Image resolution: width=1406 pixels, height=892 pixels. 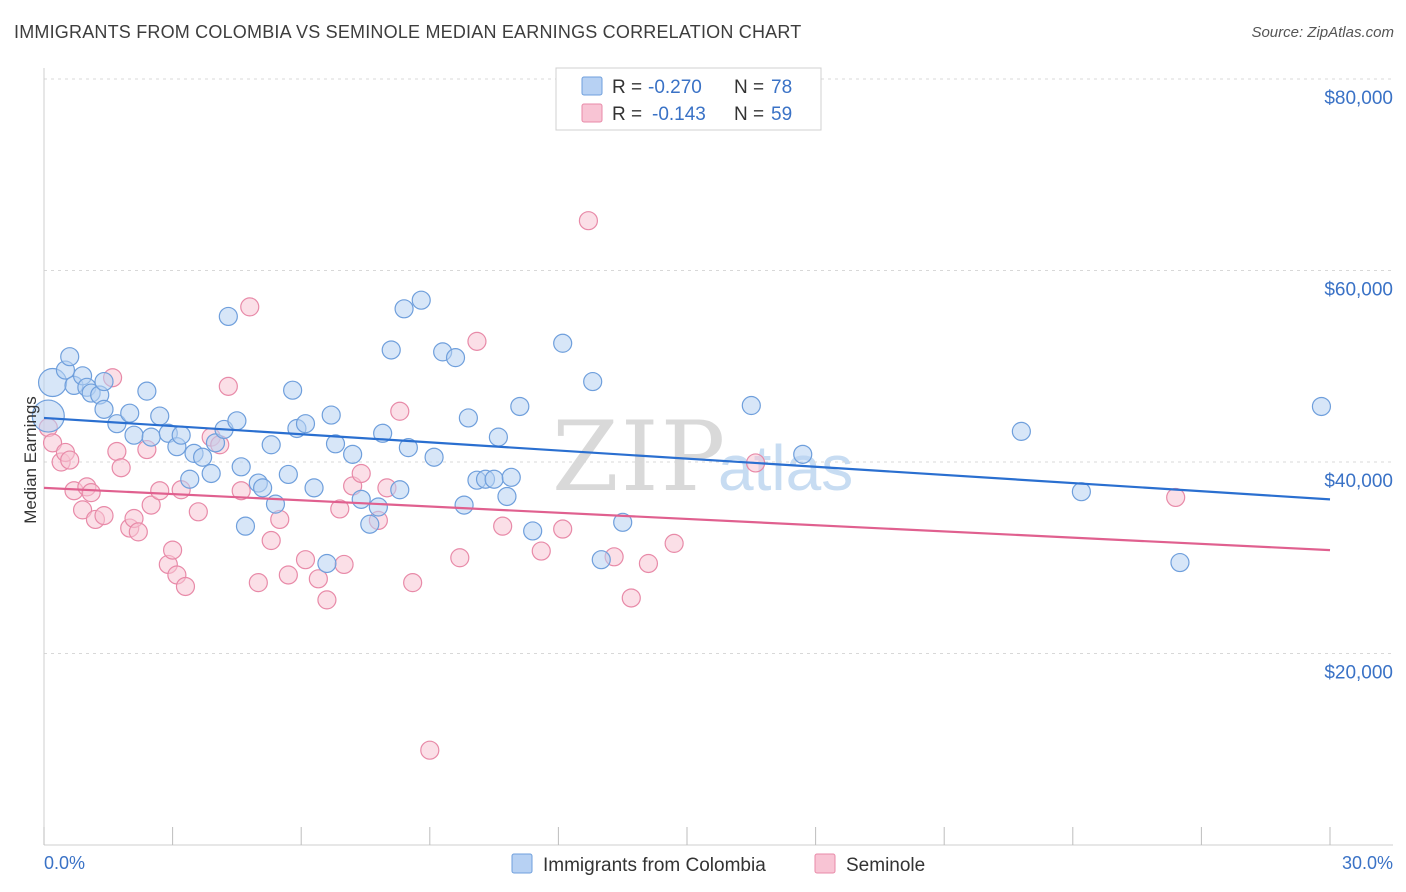 I want to click on watermark-zip: ZIP, so click(x=639, y=457).